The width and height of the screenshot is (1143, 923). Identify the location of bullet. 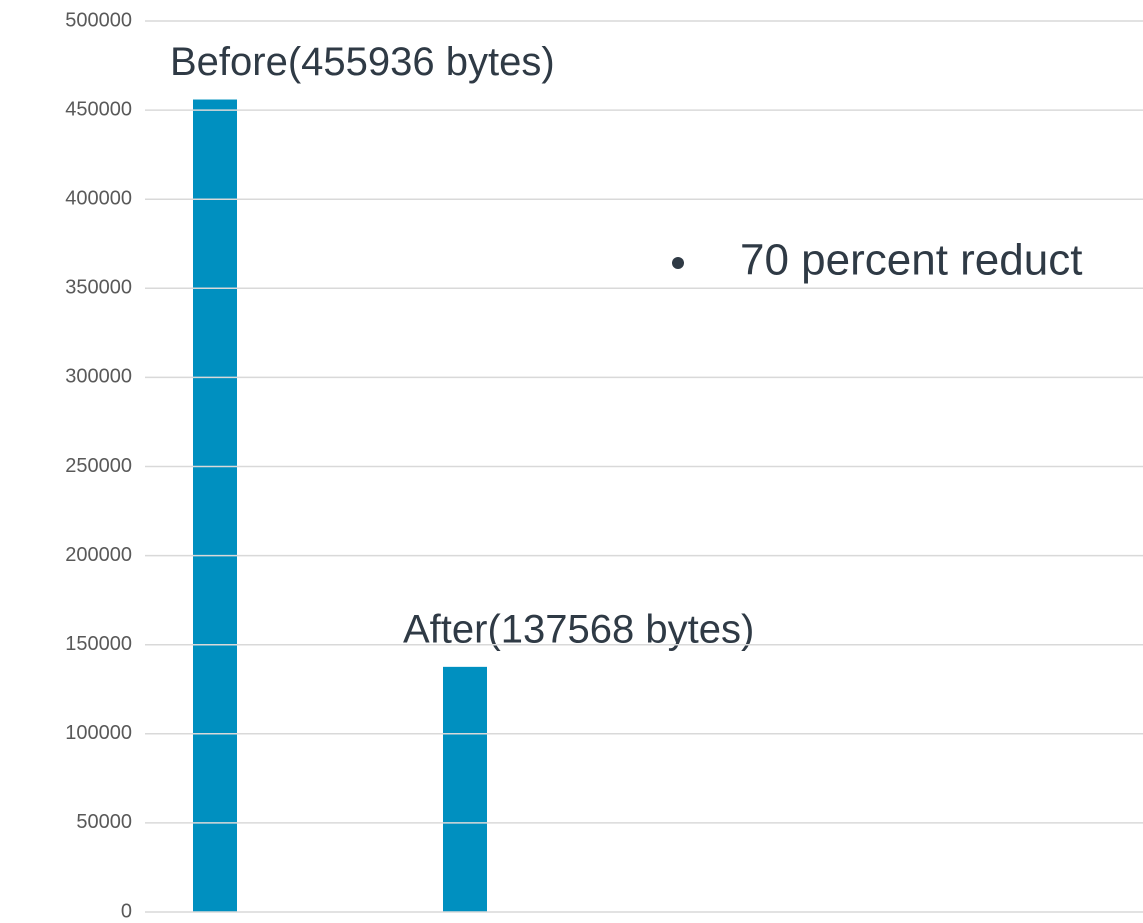
(678, 263).